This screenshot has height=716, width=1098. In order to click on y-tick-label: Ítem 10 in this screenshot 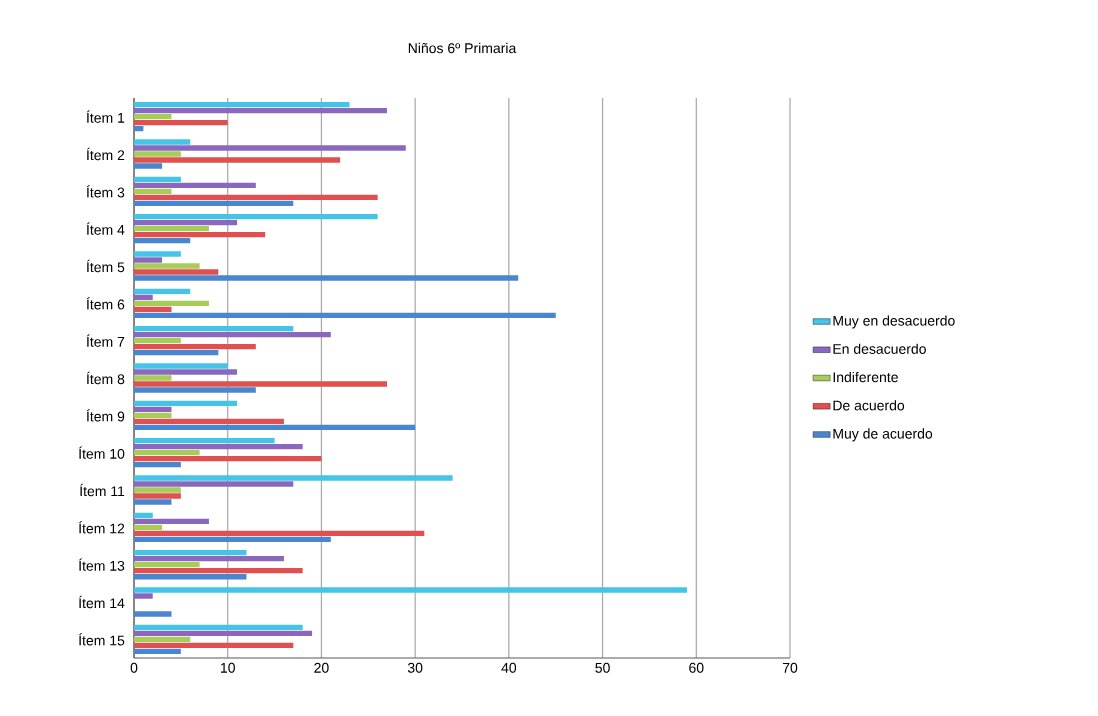, I will do `click(102, 452)`.